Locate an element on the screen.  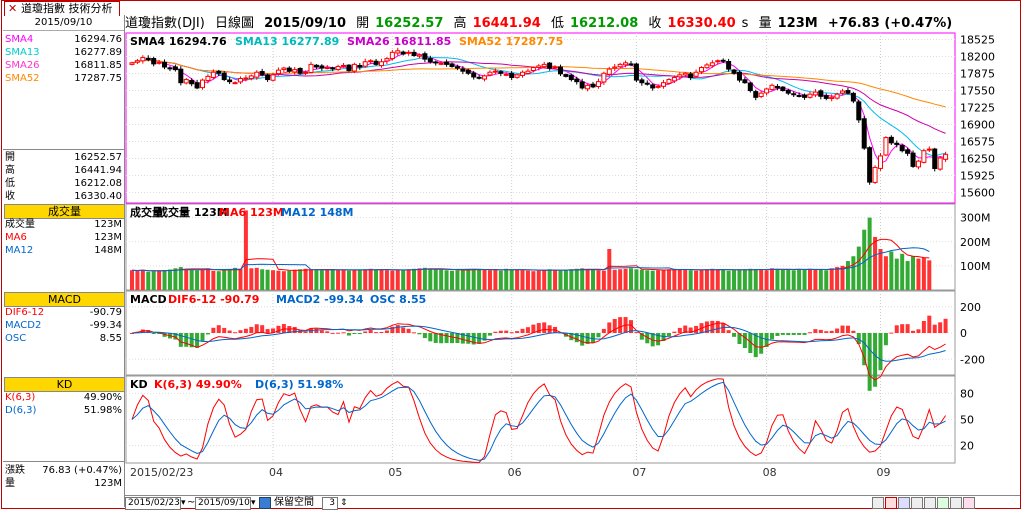
kd-legend-item: KD is located at coordinates (139, 384).